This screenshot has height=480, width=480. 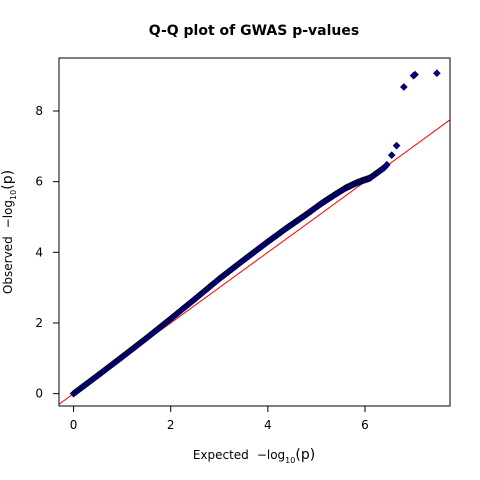 I want to click on y-axis-label-subscript: 10, so click(x=13, y=195).